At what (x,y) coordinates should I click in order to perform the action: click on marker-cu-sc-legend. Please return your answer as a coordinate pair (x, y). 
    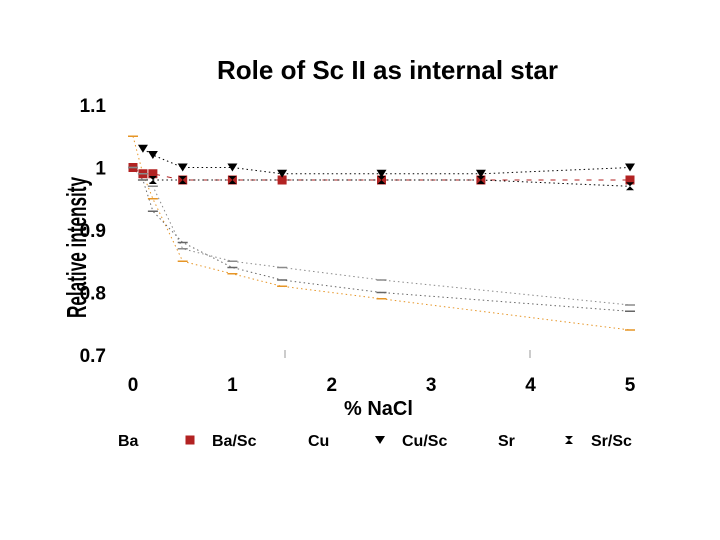
    Looking at the image, I should click on (380, 440).